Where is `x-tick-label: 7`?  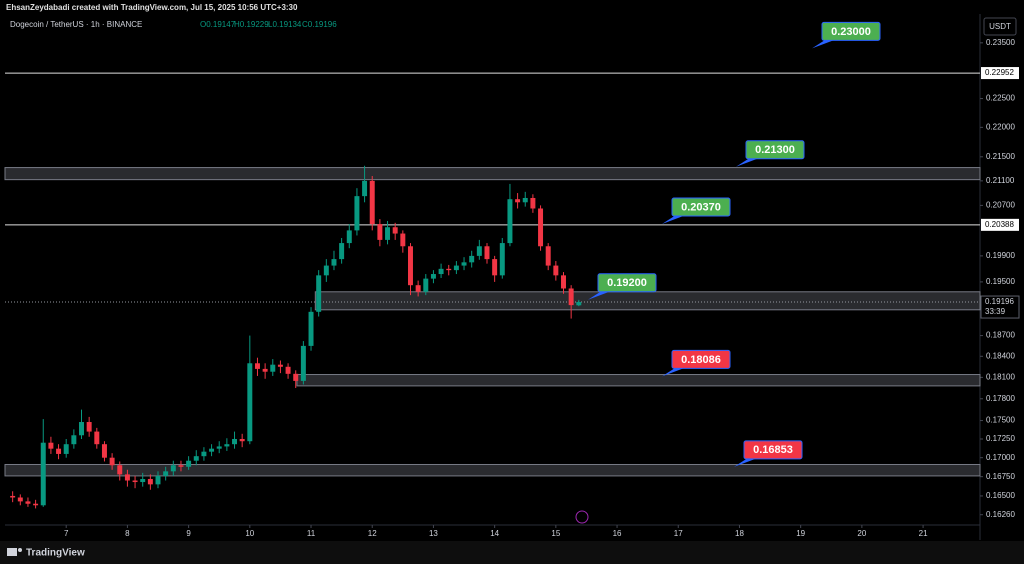 x-tick-label: 7 is located at coordinates (66, 533).